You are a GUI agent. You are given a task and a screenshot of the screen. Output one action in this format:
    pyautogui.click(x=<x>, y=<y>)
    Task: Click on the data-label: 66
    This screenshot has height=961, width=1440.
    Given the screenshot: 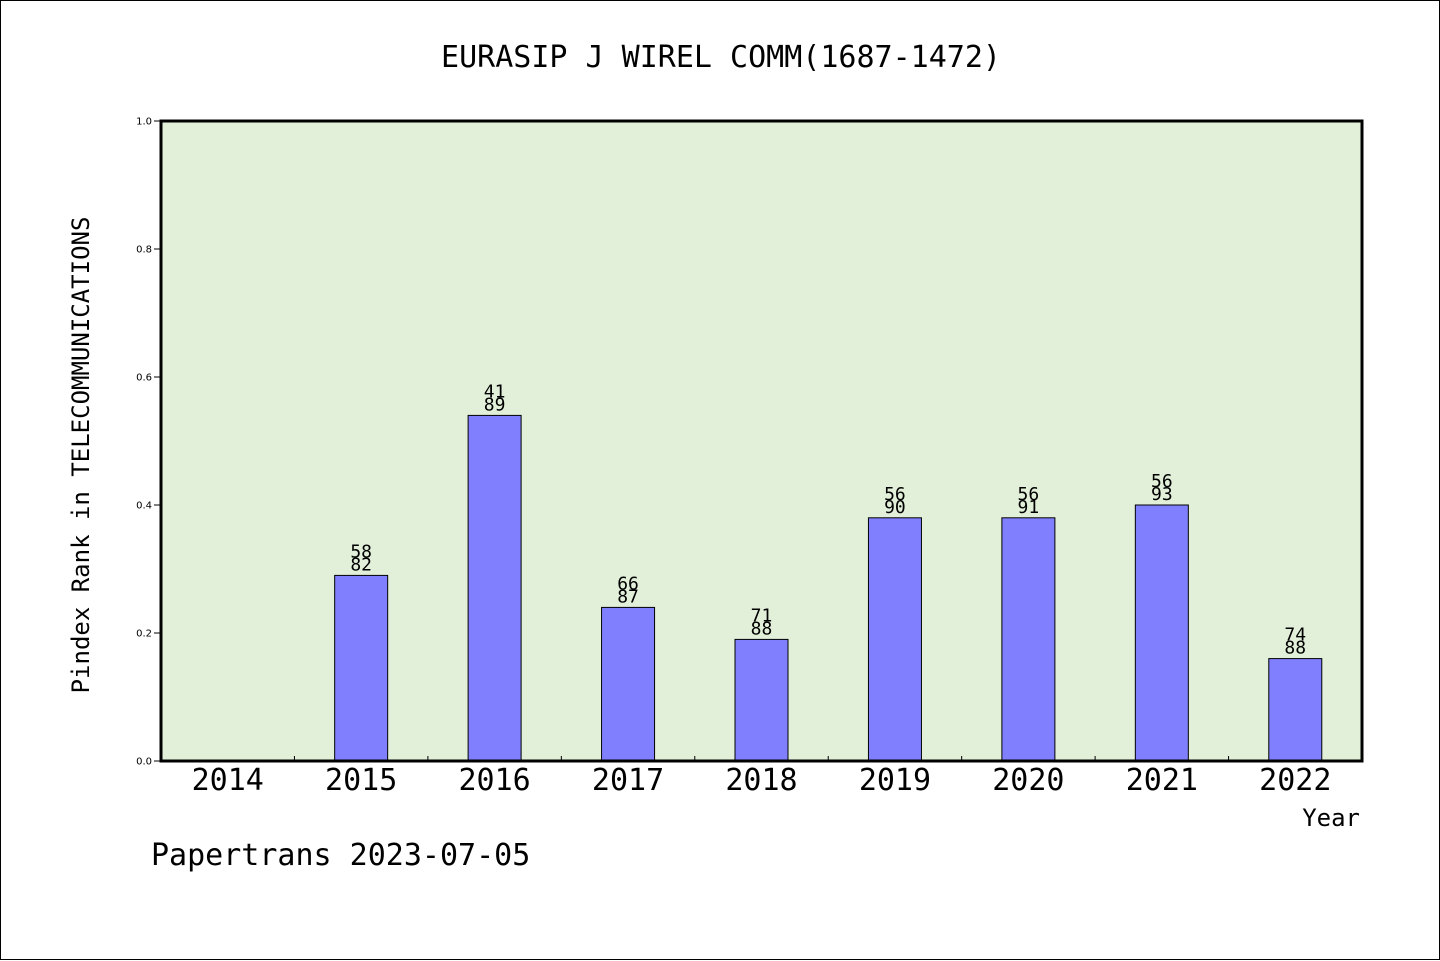 What is the action you would take?
    pyautogui.click(x=628, y=583)
    